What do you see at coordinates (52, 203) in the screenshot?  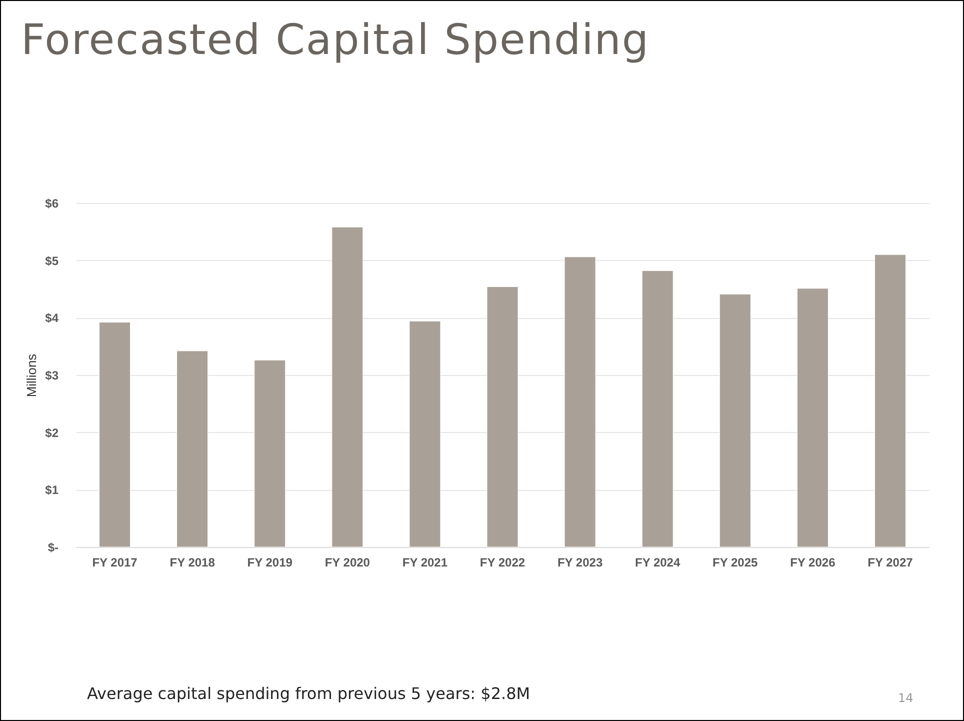 I see `y-tick-label: $6` at bounding box center [52, 203].